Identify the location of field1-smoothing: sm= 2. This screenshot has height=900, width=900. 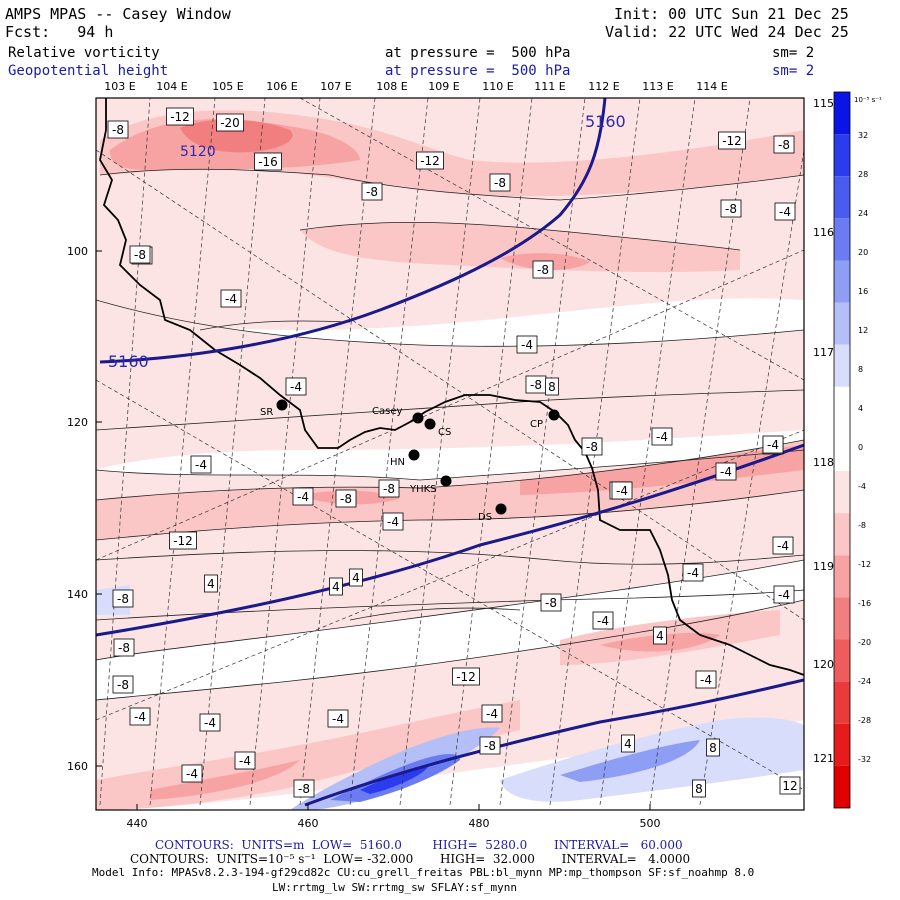
(793, 53).